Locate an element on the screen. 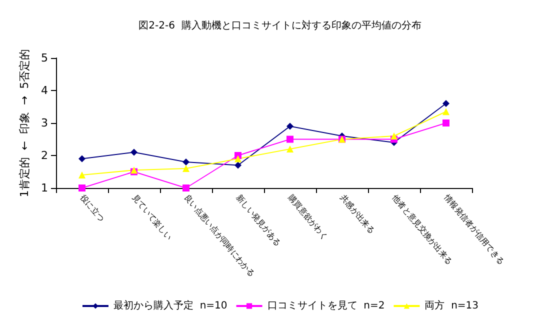 This screenshot has height=328, width=560. x-tick-label: 役に立つ is located at coordinates (92, 208).